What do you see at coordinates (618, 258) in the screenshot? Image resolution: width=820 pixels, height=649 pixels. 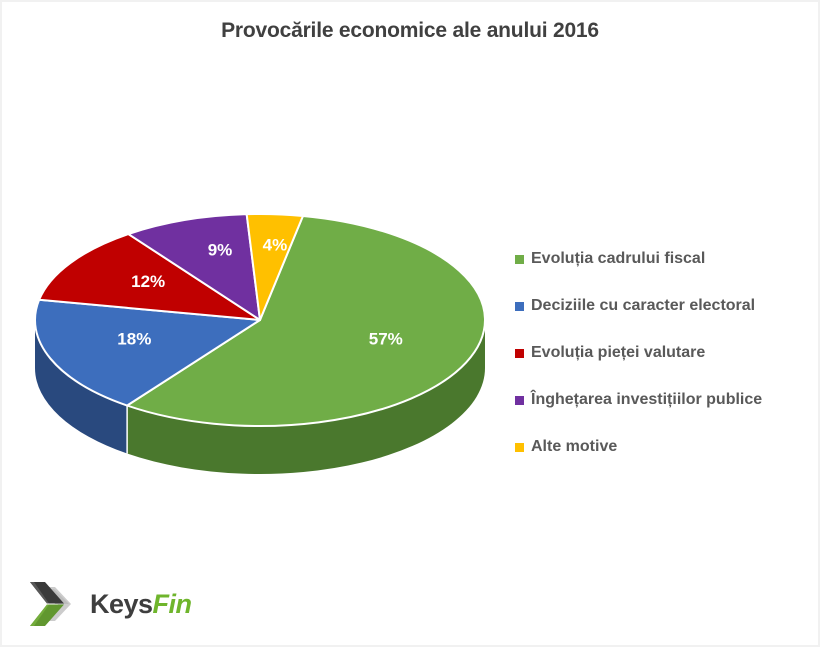 I see `legend-item-label: Evoluția cadrului fiscal` at bounding box center [618, 258].